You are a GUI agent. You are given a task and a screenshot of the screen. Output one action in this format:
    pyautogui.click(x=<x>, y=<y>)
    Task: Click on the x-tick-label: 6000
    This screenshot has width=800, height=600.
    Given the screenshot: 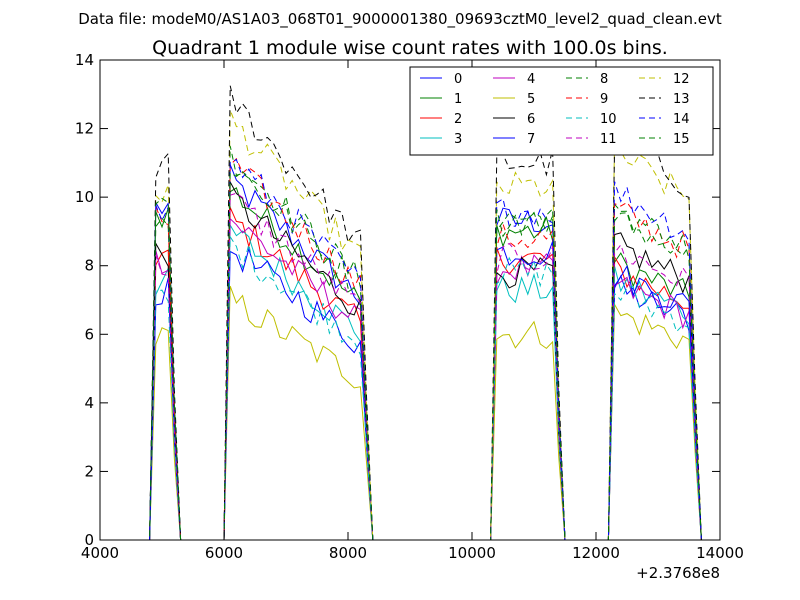 What is the action you would take?
    pyautogui.click(x=224, y=553)
    